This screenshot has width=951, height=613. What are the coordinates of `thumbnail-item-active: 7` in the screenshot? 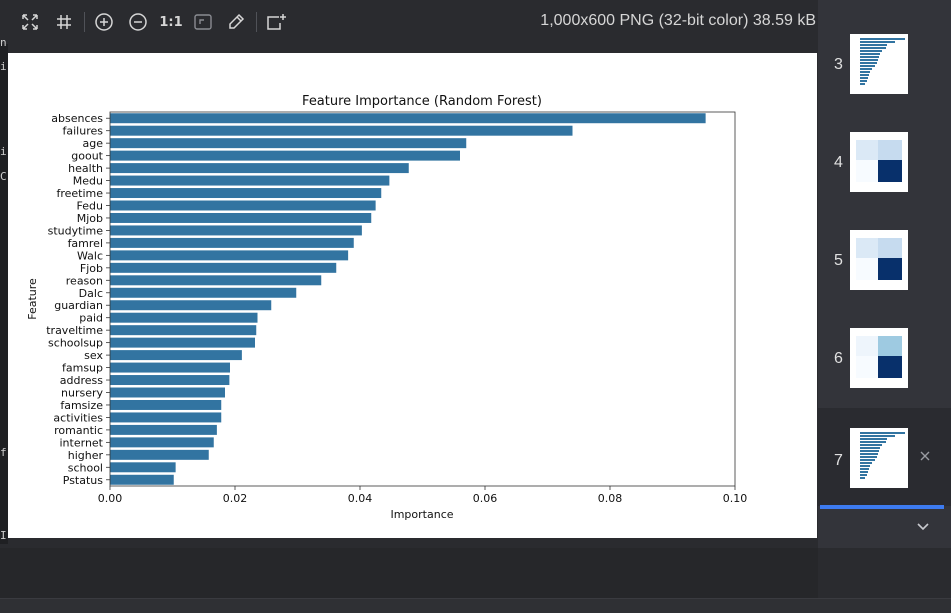 It's located at (884, 457).